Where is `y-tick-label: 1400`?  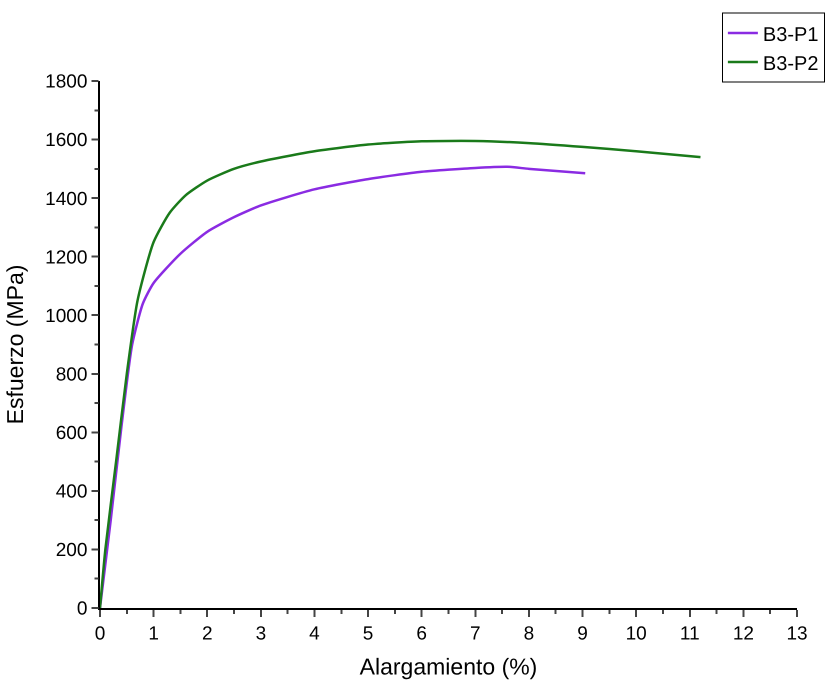 y-tick-label: 1400 is located at coordinates (66, 199).